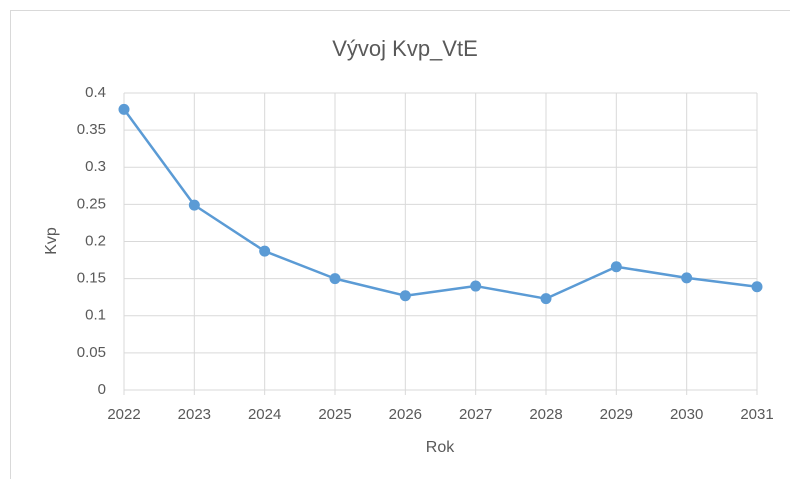 The image size is (790, 479). What do you see at coordinates (334, 414) in the screenshot?
I see `x-tick-label: 2025` at bounding box center [334, 414].